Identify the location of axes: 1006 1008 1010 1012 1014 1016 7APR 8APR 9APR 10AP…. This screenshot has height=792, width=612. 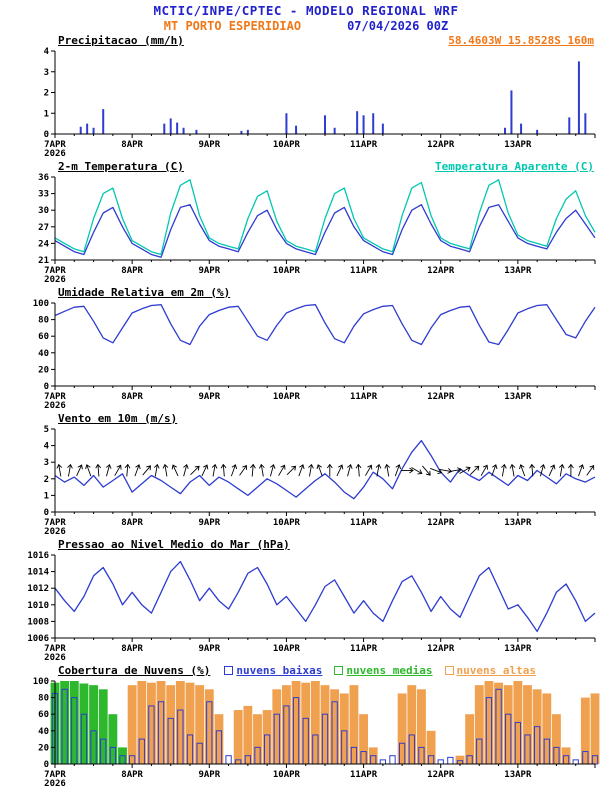
(311, 607).